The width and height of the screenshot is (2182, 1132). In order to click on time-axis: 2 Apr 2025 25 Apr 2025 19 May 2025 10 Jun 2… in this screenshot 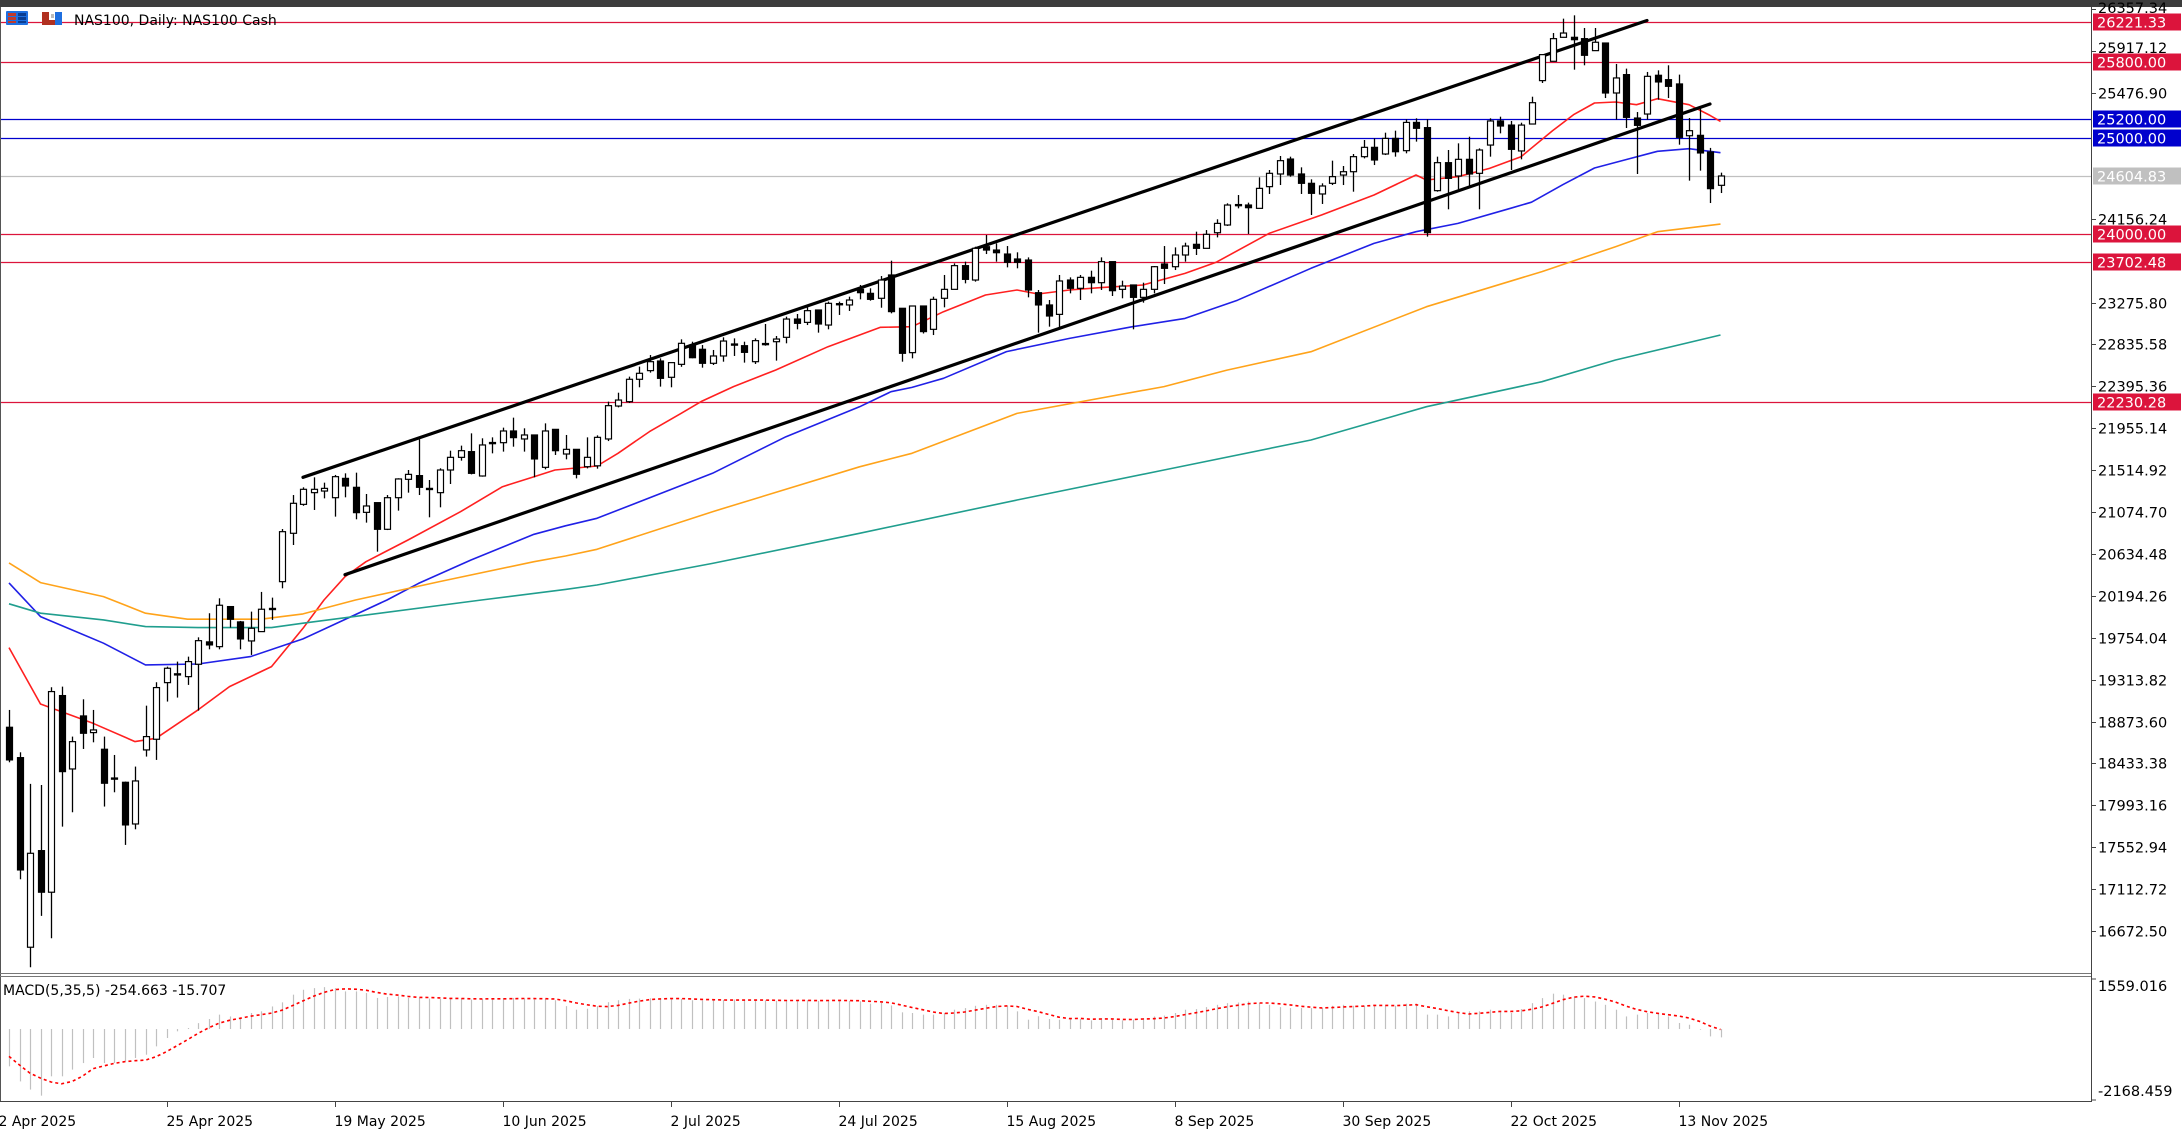, I will do `click(884, 1115)`.